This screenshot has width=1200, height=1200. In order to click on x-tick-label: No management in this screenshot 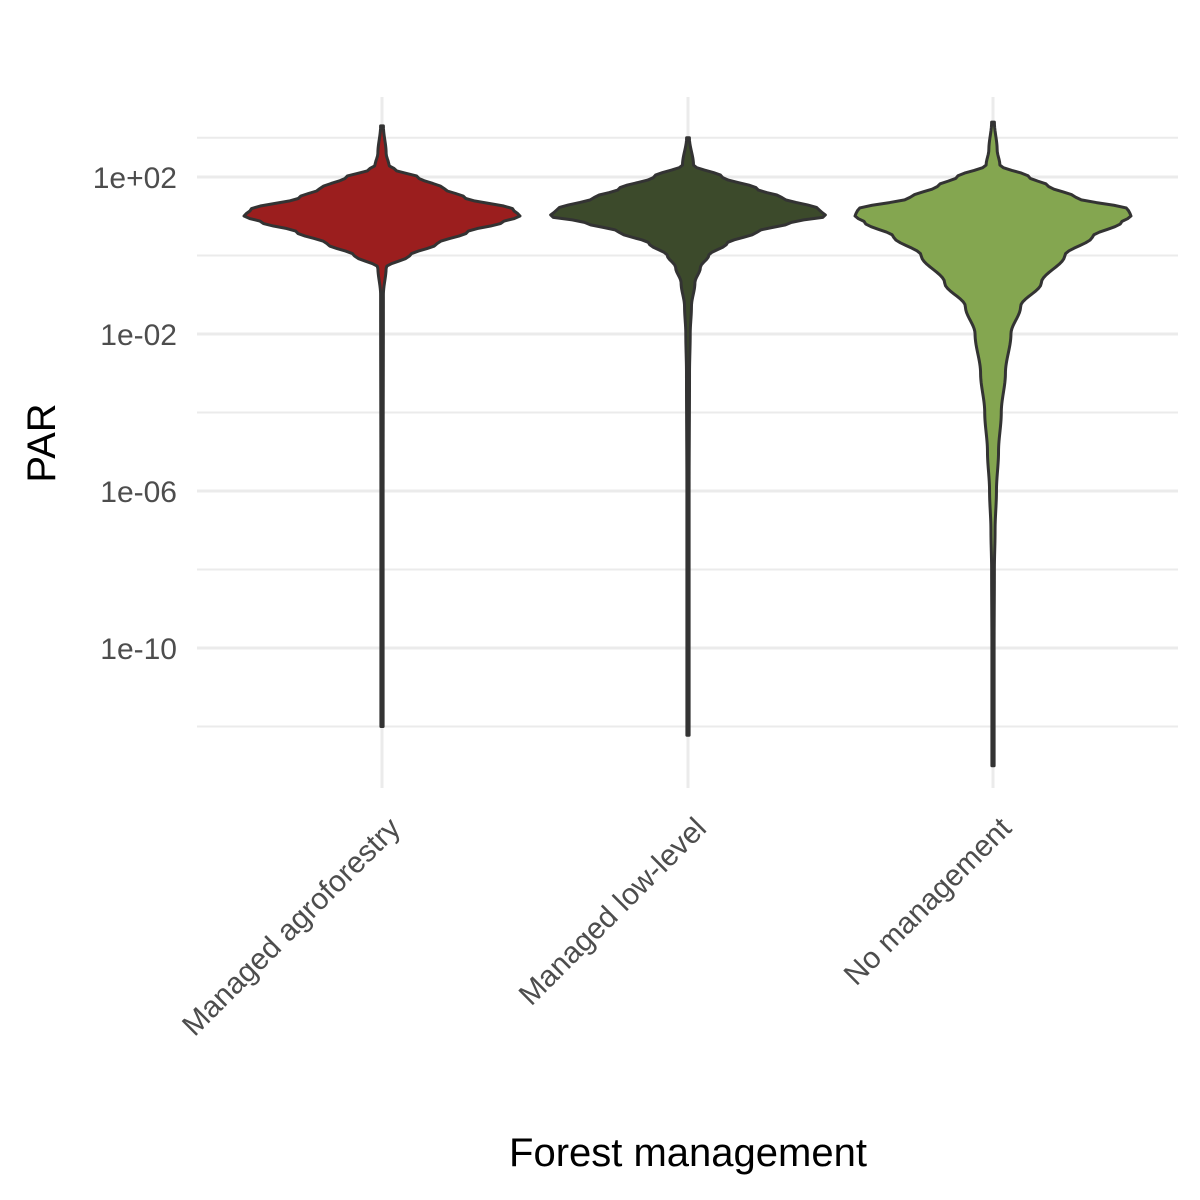, I will do `click(928, 901)`.